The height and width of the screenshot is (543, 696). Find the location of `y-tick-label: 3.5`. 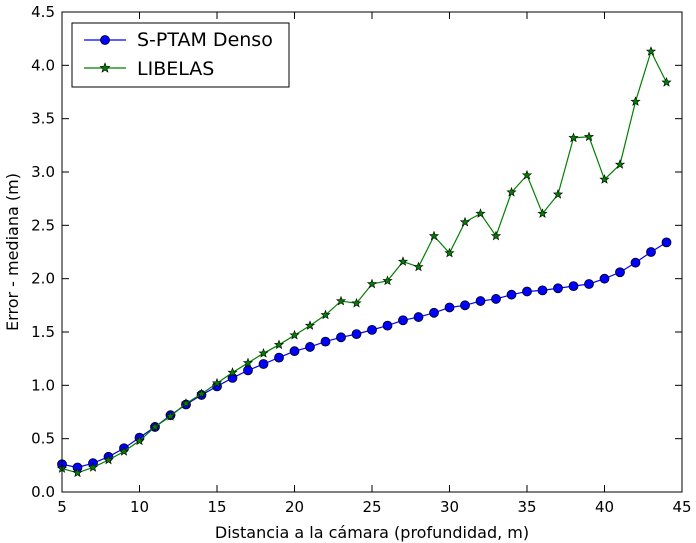

y-tick-label: 3.5 is located at coordinates (43, 119).